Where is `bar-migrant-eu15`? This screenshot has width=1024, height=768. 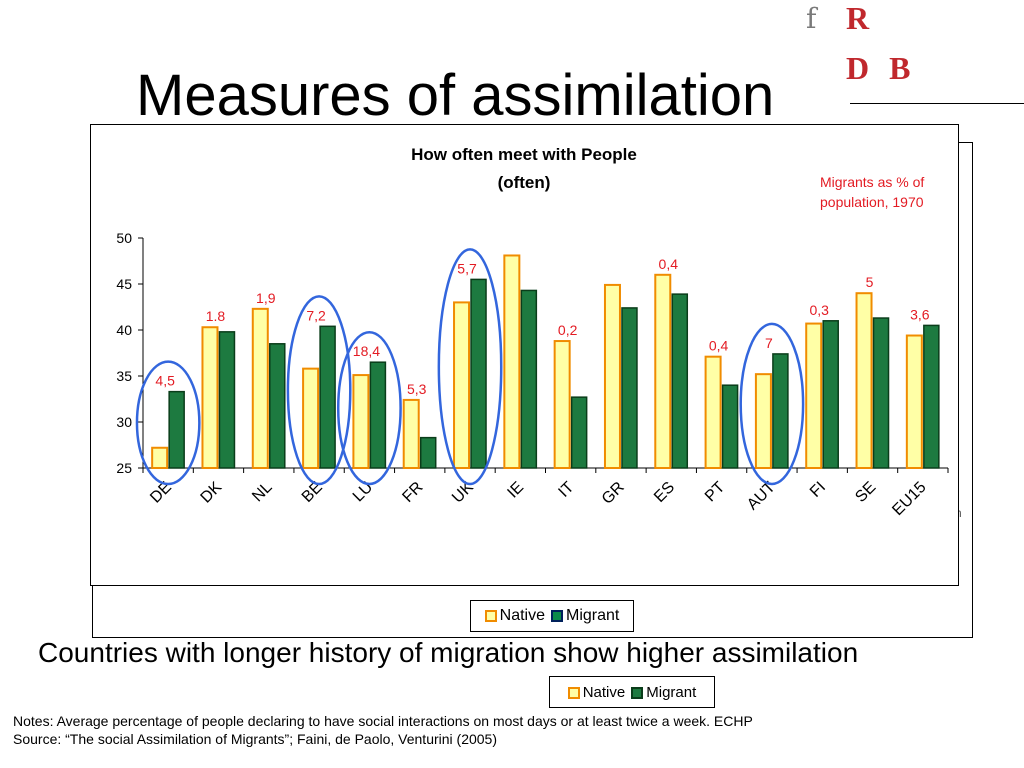 bar-migrant-eu15 is located at coordinates (931, 396).